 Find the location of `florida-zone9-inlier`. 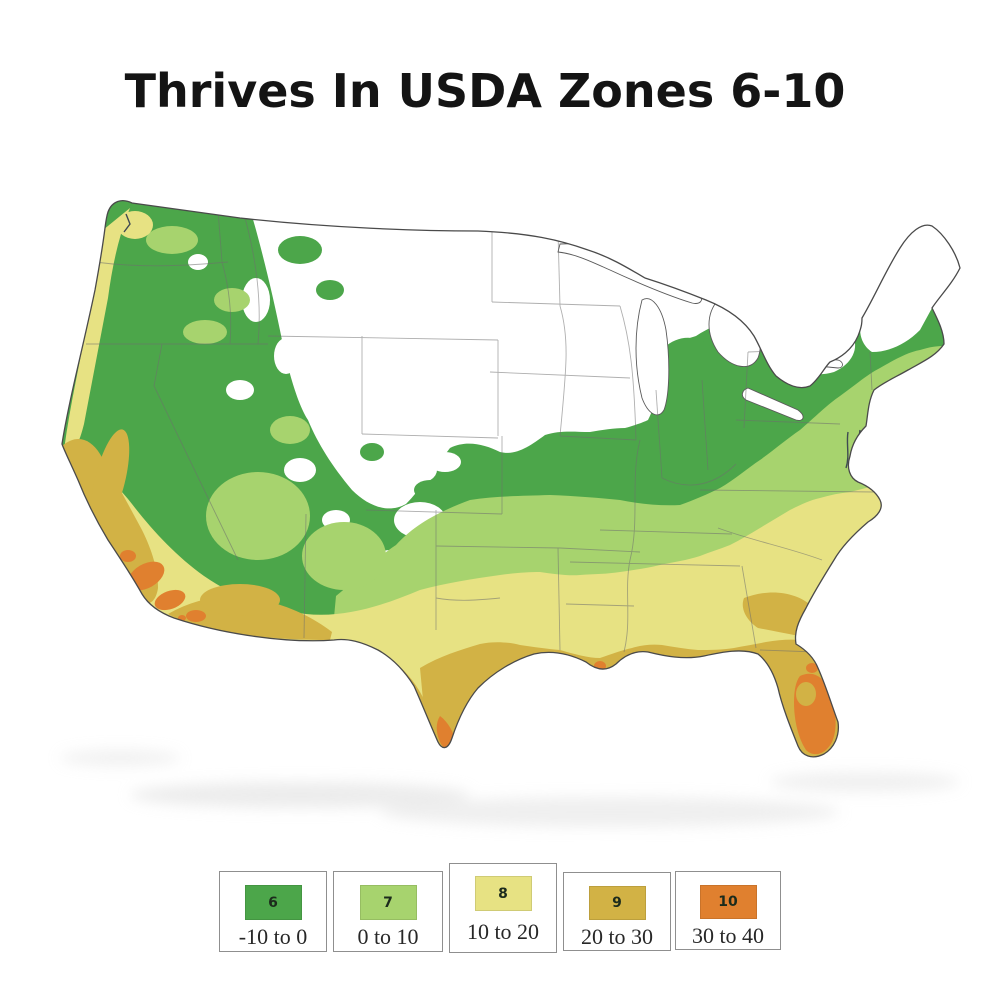

florida-zone9-inlier is located at coordinates (806, 694).